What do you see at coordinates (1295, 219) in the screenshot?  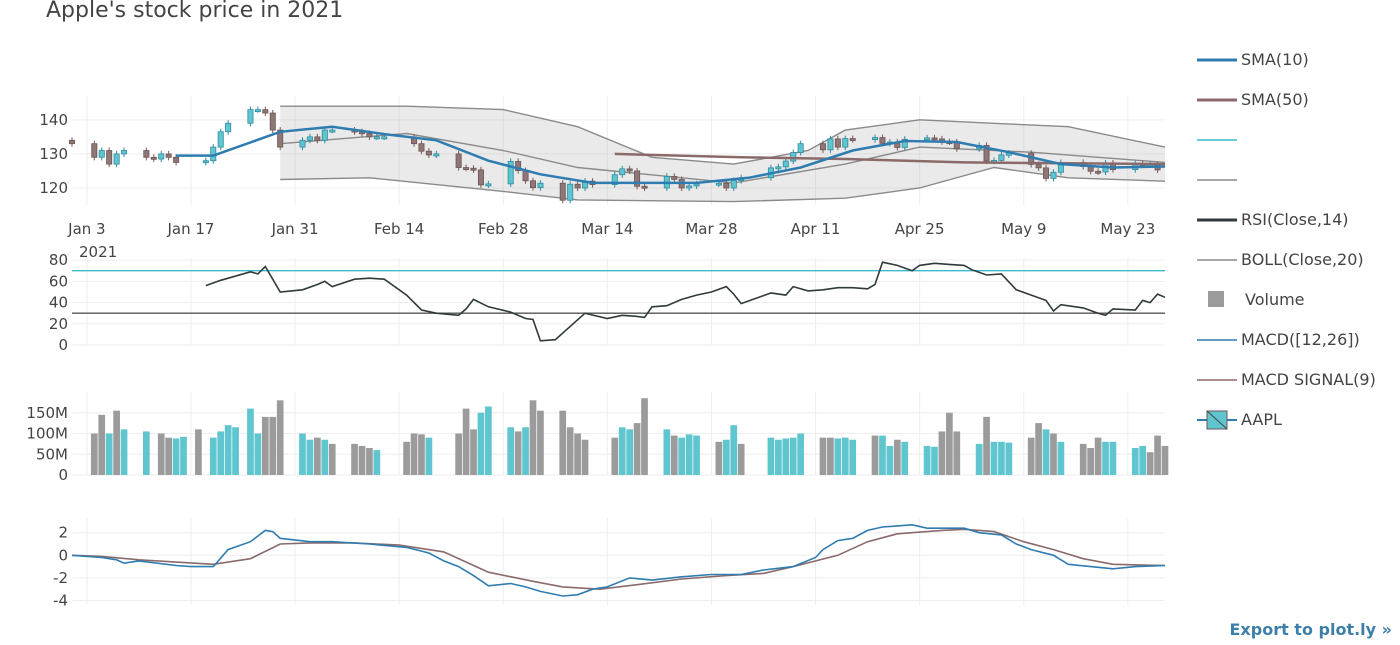 I see `legend-label: RSI(Close,14)` at bounding box center [1295, 219].